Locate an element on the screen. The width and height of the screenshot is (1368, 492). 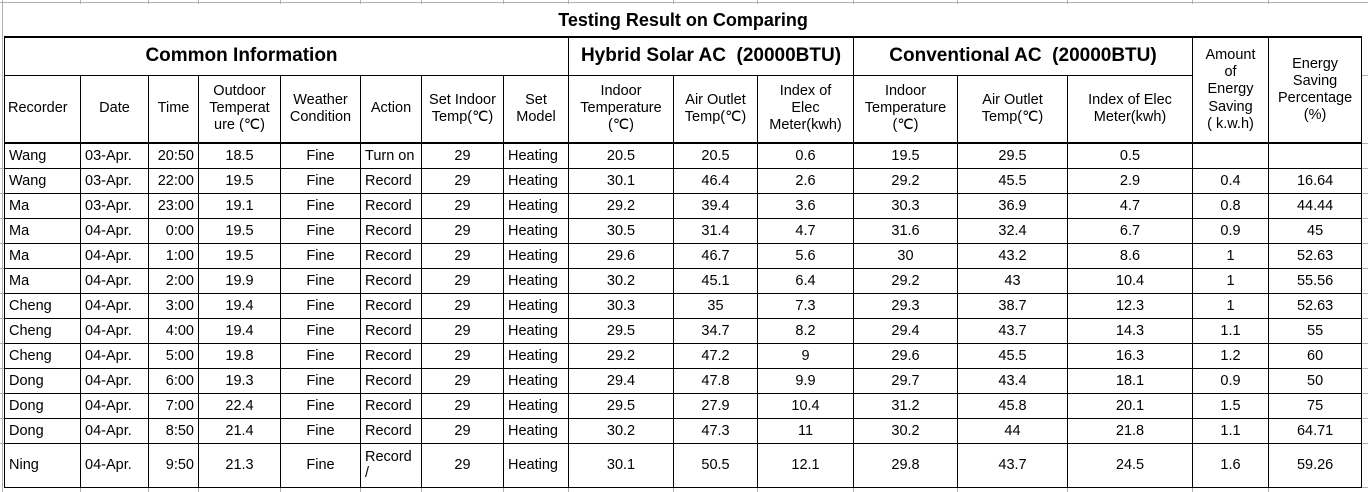
table-cell: 0.8 is located at coordinates (1230, 205).